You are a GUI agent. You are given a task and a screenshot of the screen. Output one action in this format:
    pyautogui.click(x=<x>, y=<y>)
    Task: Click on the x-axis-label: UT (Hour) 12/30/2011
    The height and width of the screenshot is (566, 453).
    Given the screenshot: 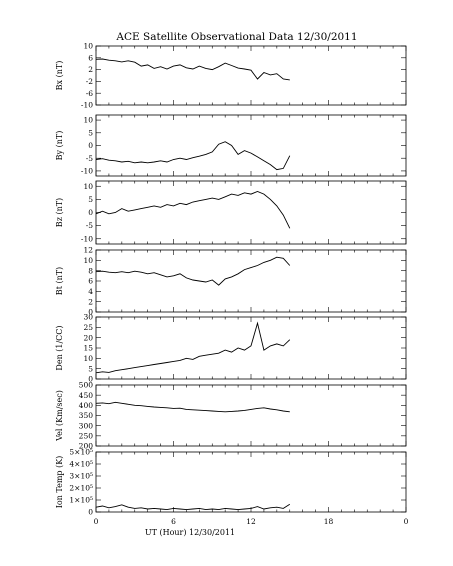 What is the action you would take?
    pyautogui.click(x=190, y=532)
    